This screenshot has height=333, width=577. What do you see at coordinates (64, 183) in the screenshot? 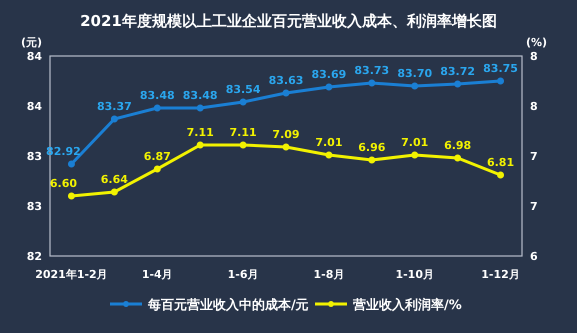
I see `data-label: 6.60` at bounding box center [64, 183].